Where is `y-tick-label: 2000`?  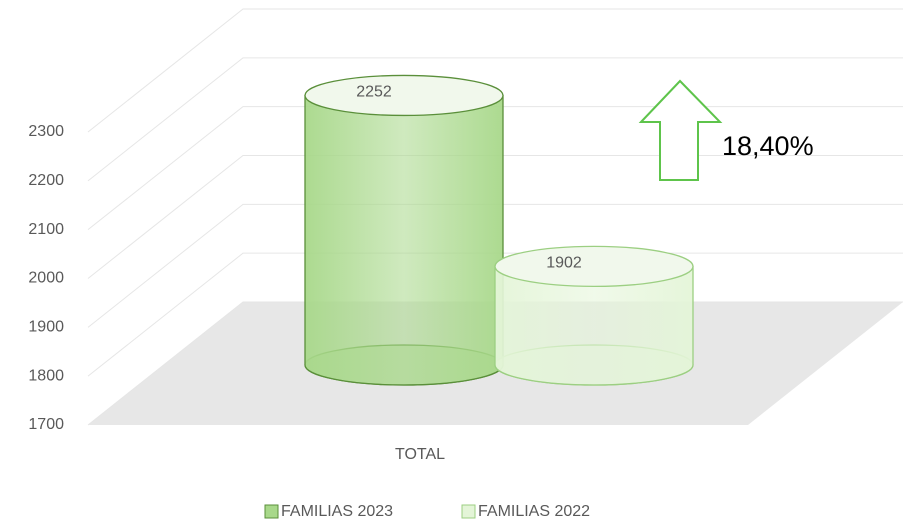 y-tick-label: 2000 is located at coordinates (46, 278).